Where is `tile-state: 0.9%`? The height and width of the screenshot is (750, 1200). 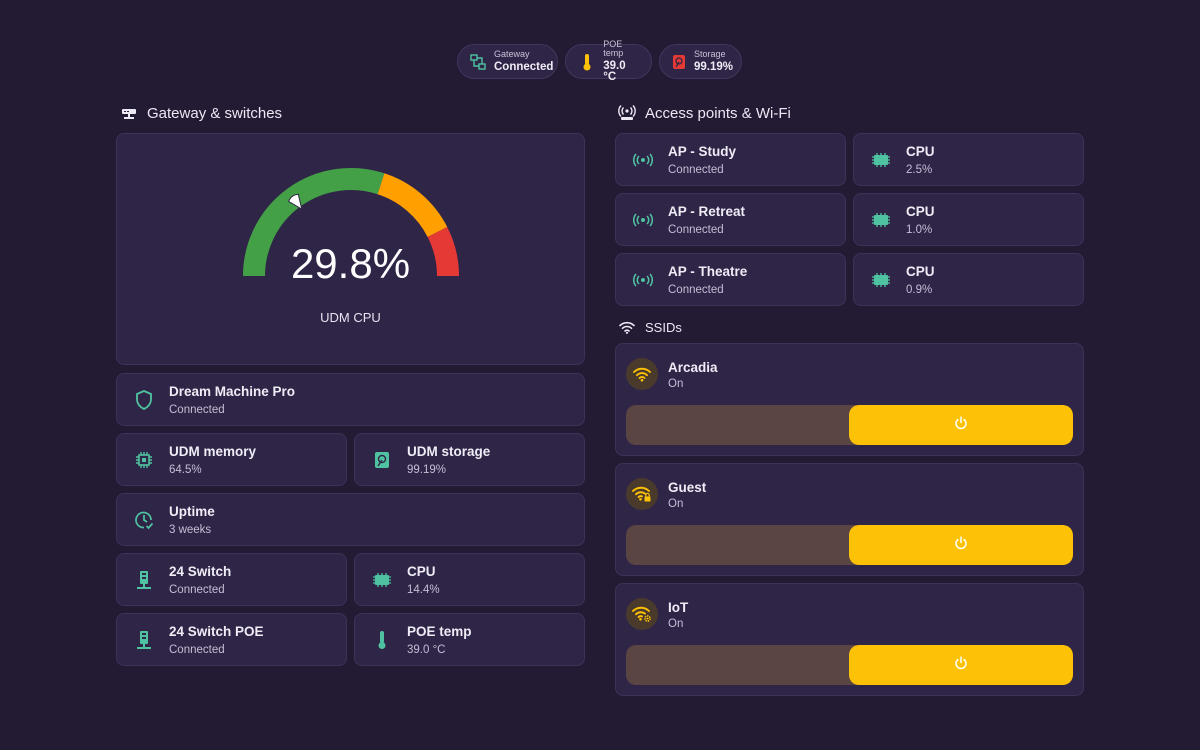 tile-state: 0.9% is located at coordinates (919, 289).